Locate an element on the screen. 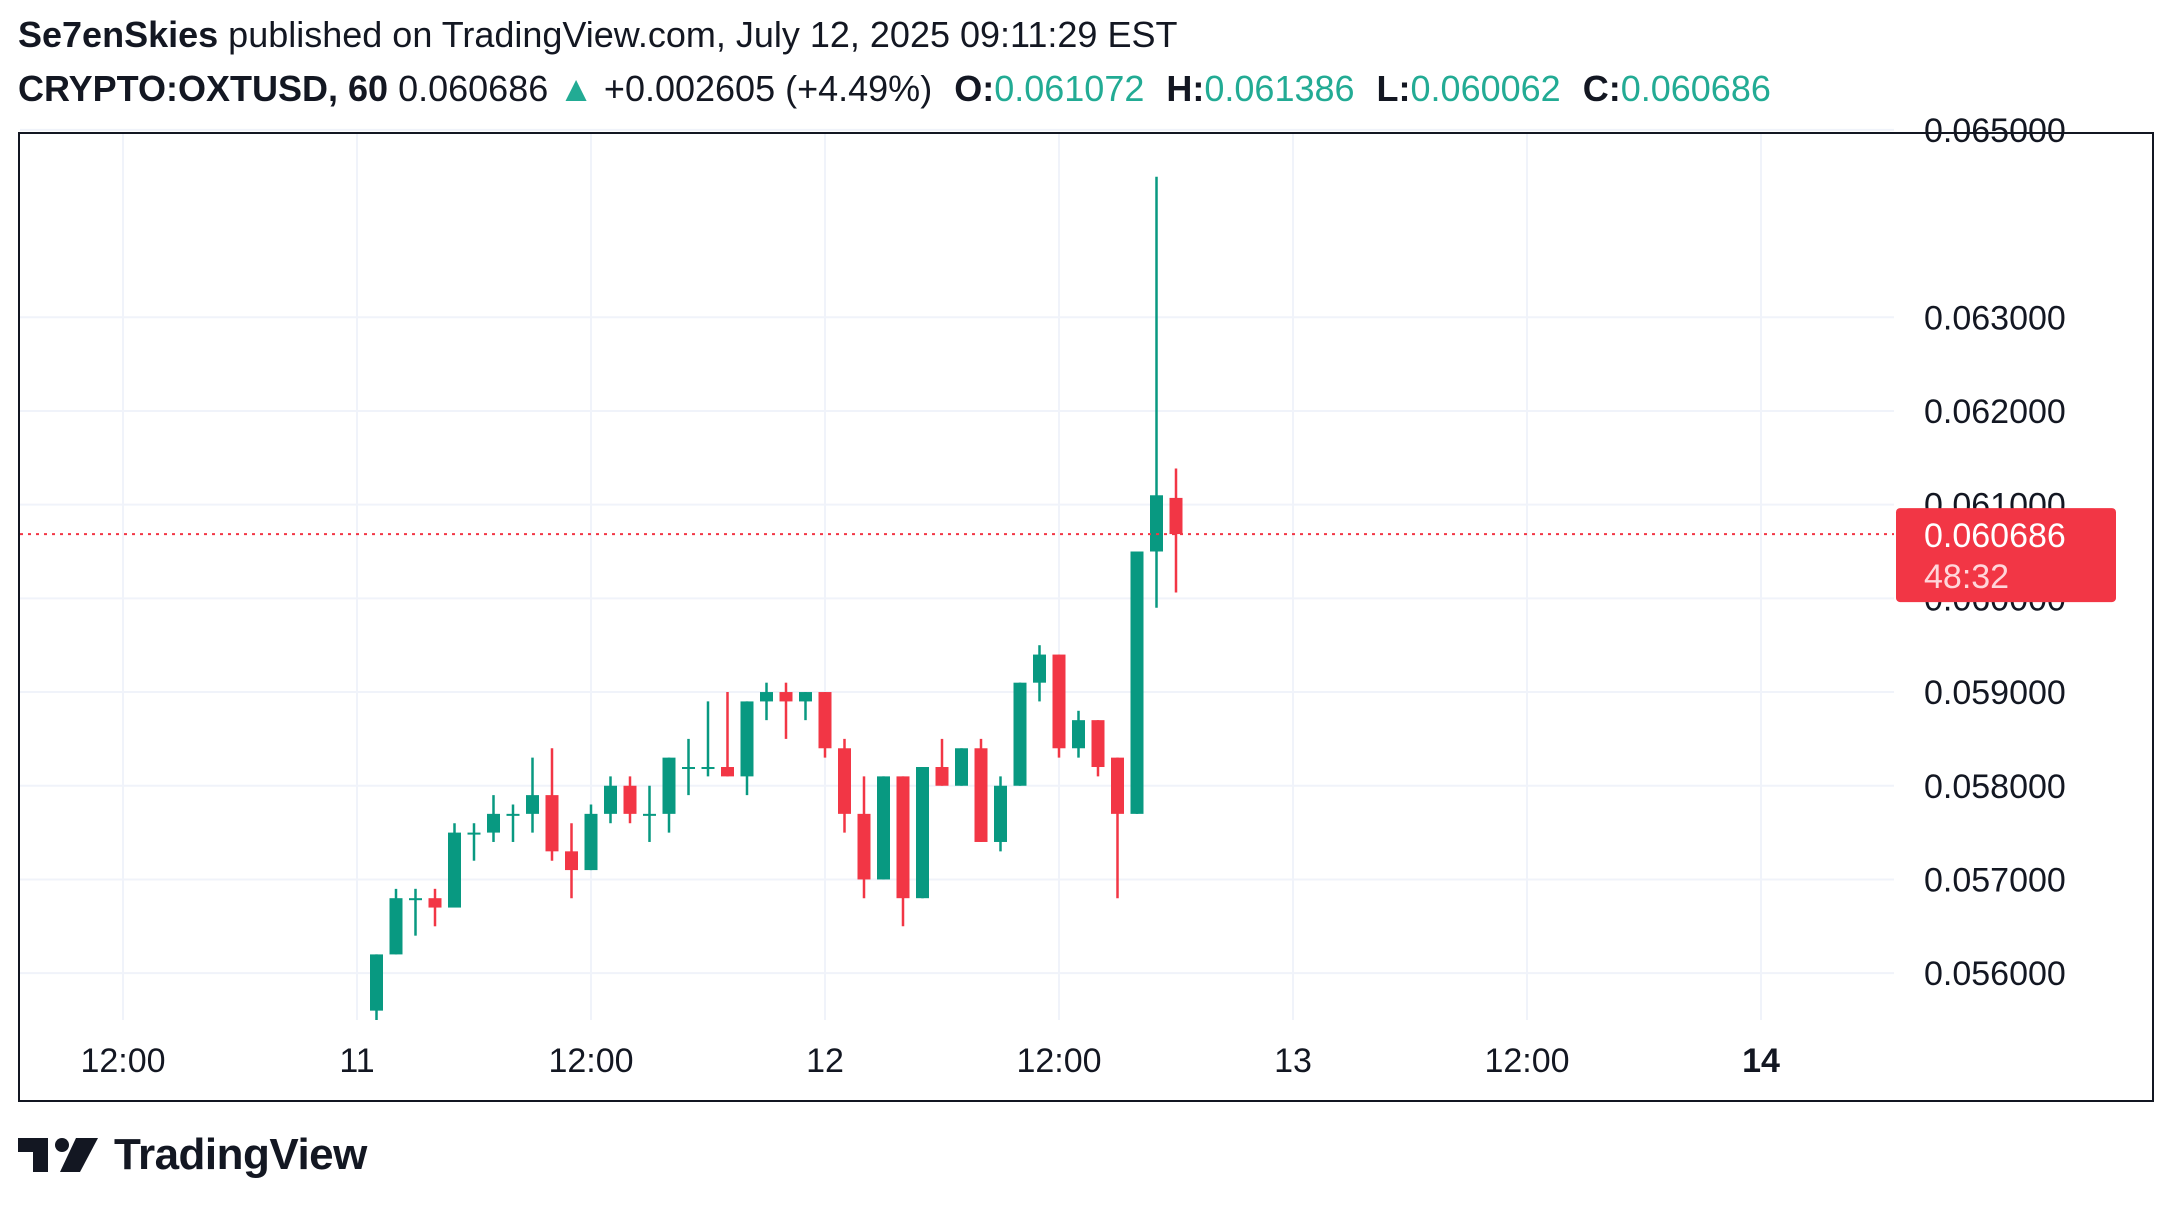 This screenshot has height=1209, width=2172. y-tick-label: 0.062000 is located at coordinates (1995, 412).